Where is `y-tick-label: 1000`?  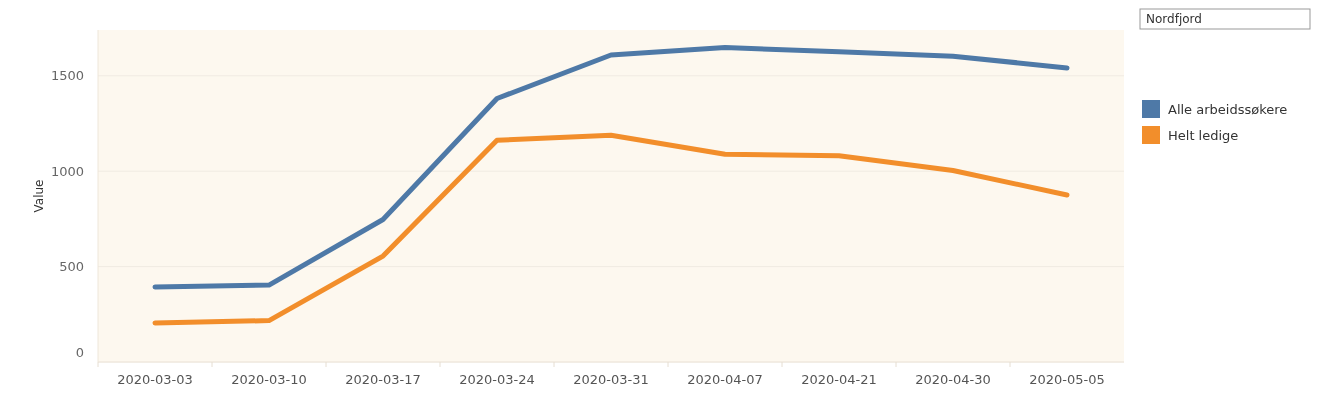 y-tick-label: 1000 is located at coordinates (67, 171).